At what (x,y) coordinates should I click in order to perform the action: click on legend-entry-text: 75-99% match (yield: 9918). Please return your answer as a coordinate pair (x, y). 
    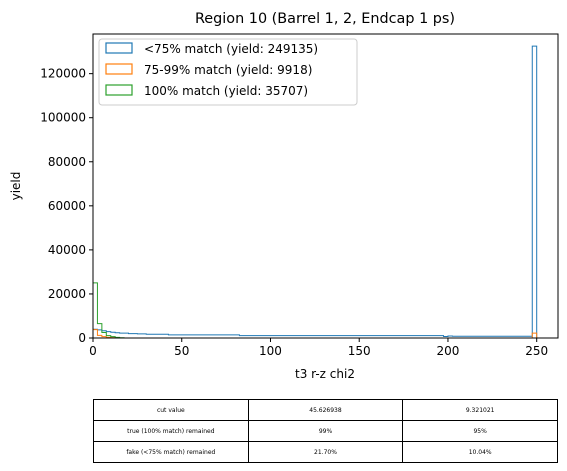
    Looking at the image, I should click on (228, 70).